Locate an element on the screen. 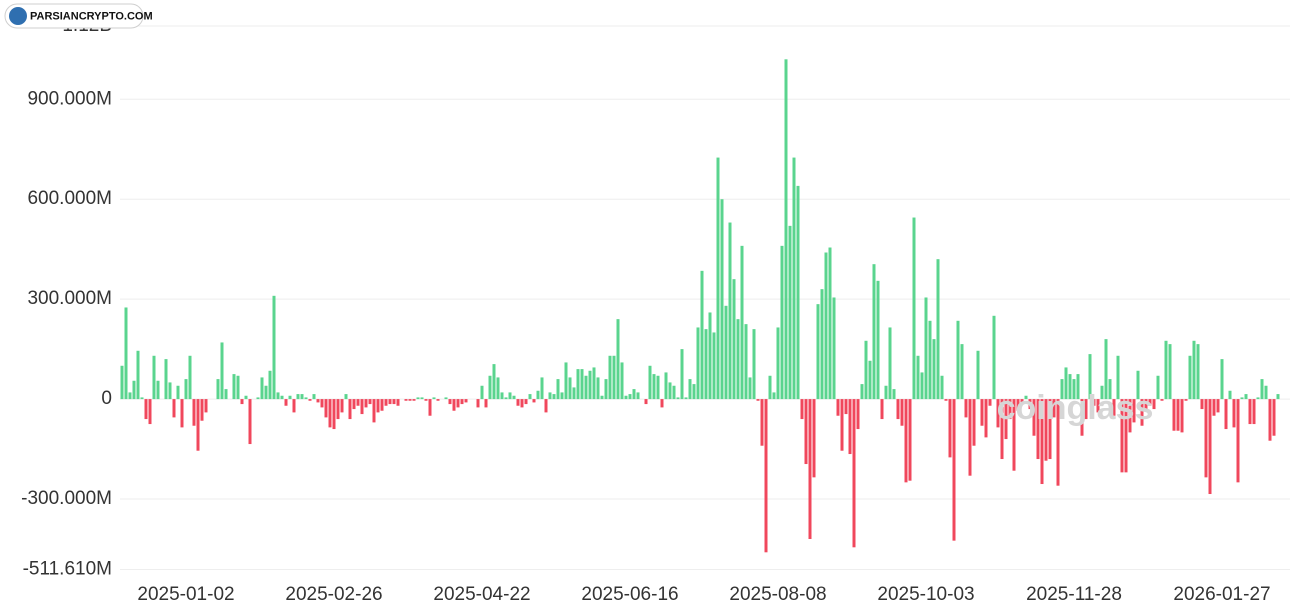 Image resolution: width=1298 pixels, height=616 pixels. badge: PARSIANCRYPTO.COM is located at coordinates (78, 16).